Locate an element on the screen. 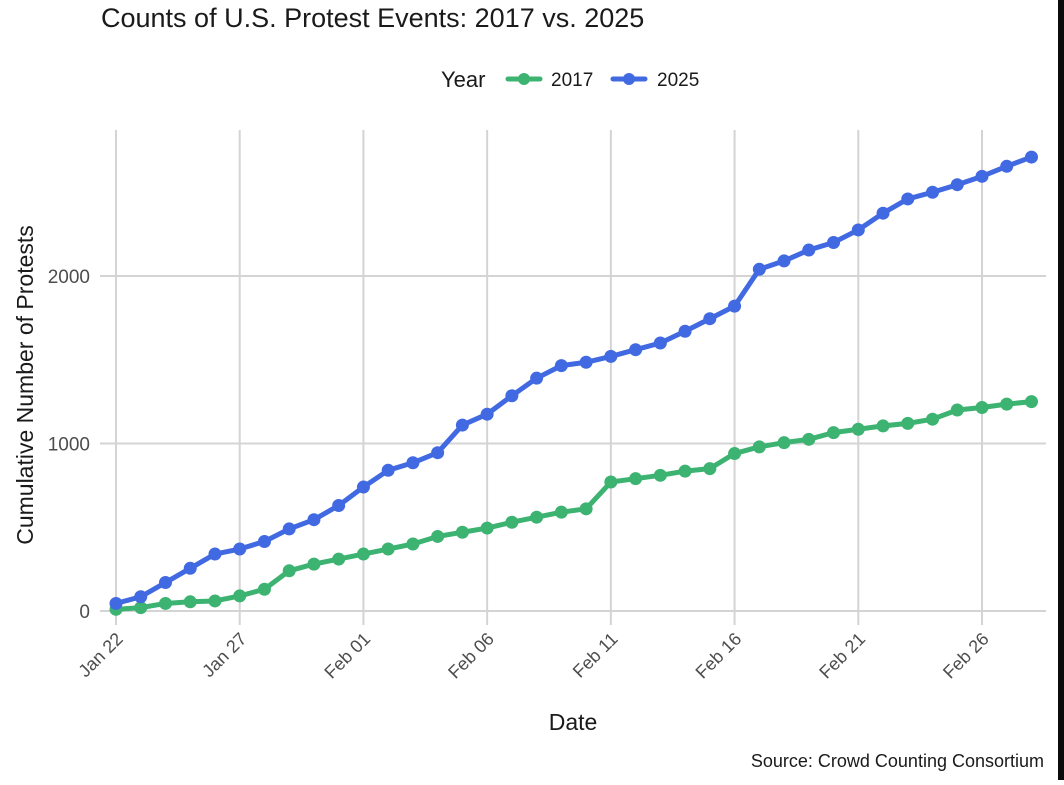 This screenshot has height=785, width=1064. legend-key-point-2017 is located at coordinates (524, 79).